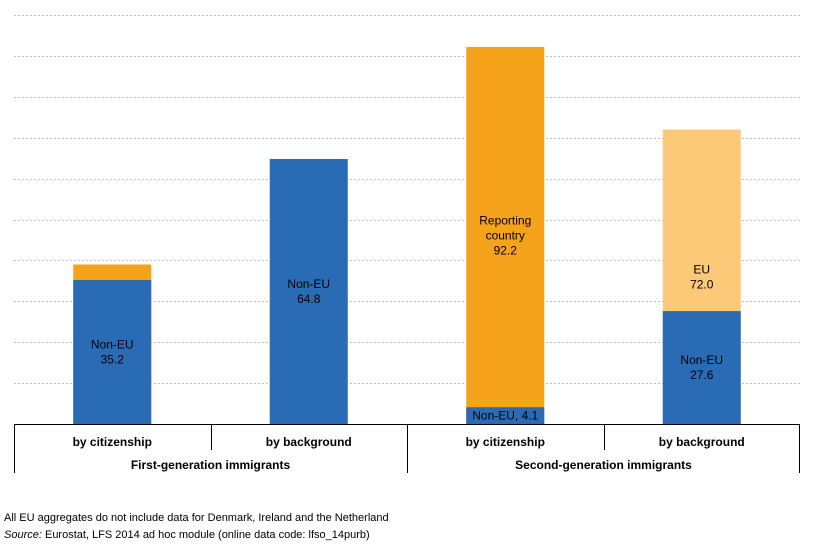  What do you see at coordinates (113, 360) in the screenshot?
I see `segment-label: 35.2` at bounding box center [113, 360].